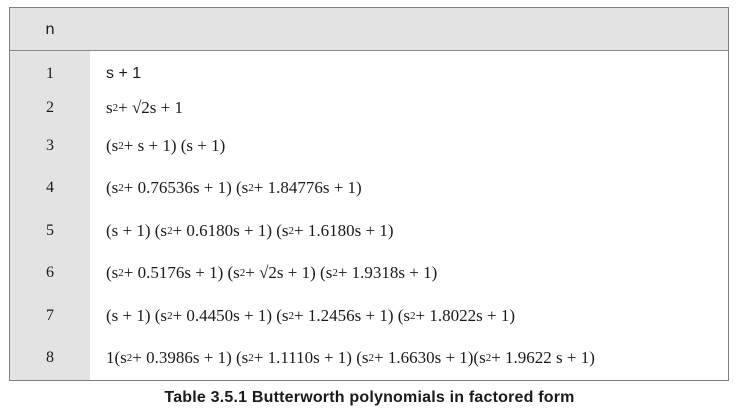  What do you see at coordinates (369, 146) in the screenshot?
I see `table-row: 3 (s 2 + s + 1) (s + 1)` at bounding box center [369, 146].